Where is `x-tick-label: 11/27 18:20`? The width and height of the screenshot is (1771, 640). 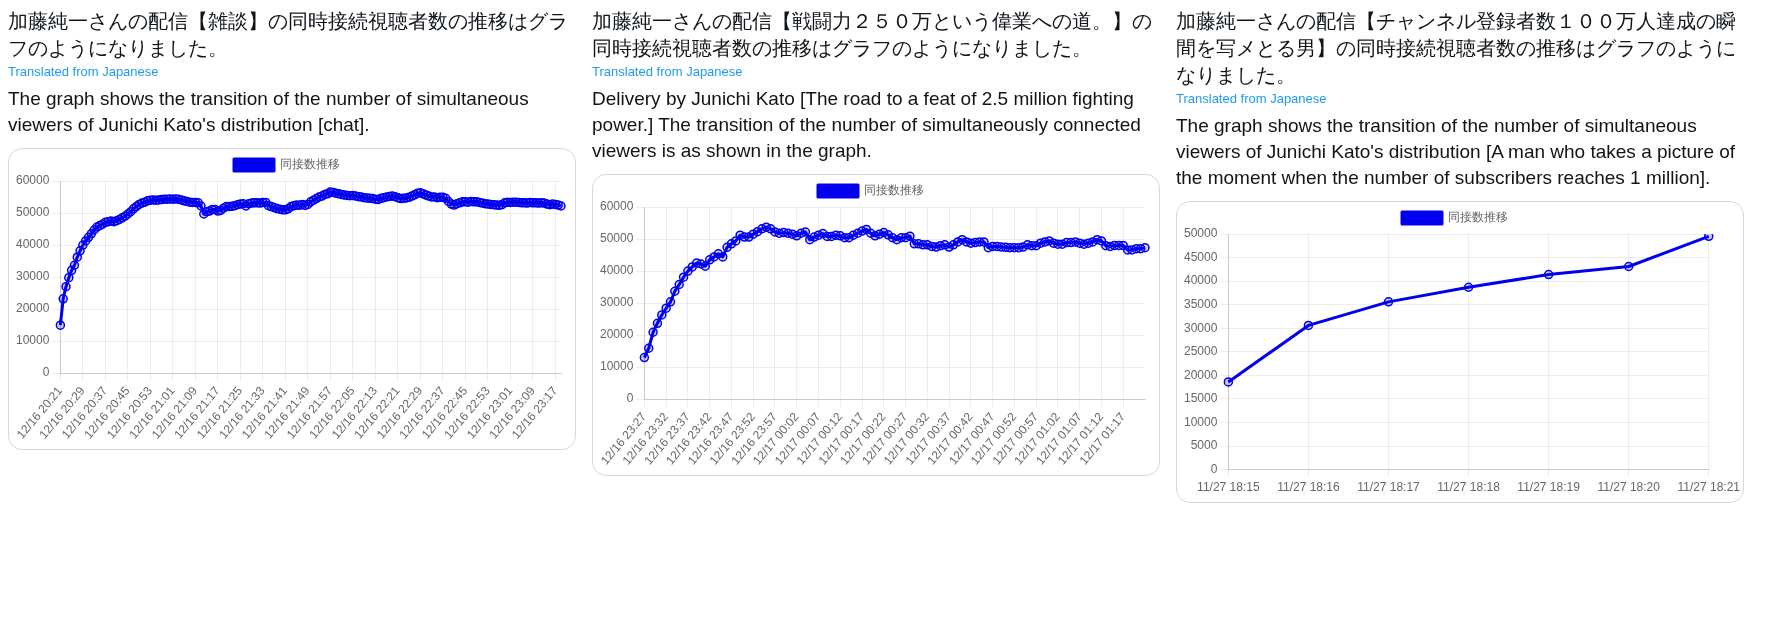
x-tick-label: 11/27 18:20 is located at coordinates (1629, 487).